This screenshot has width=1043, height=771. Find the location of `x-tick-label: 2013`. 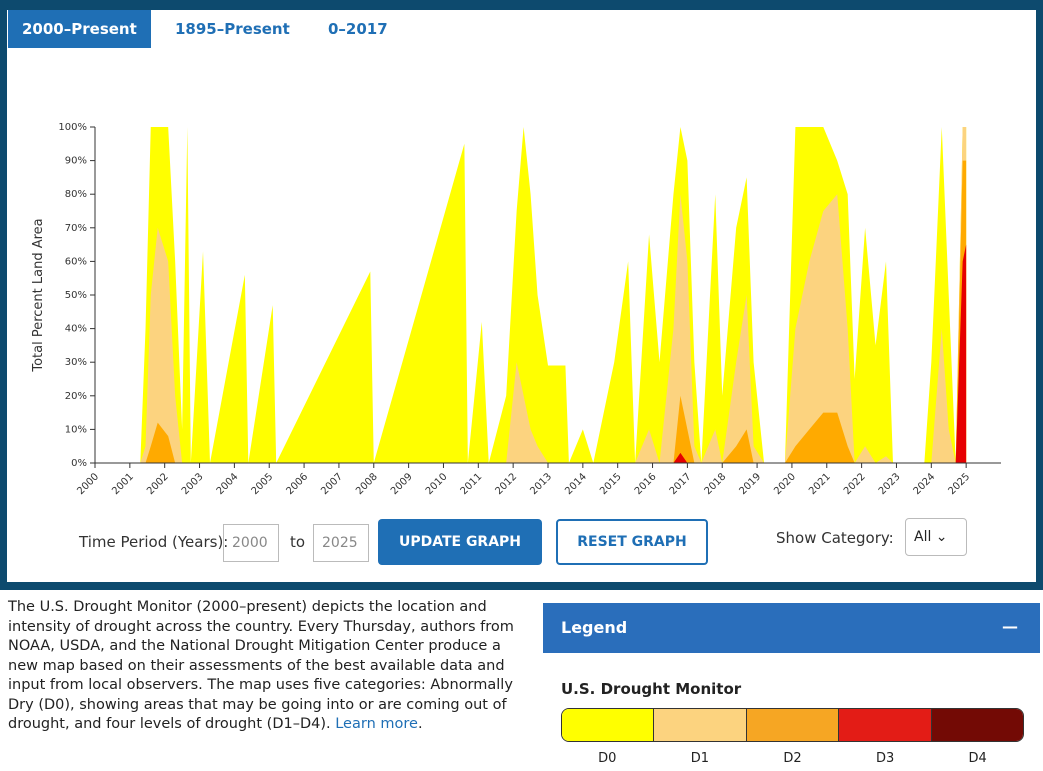

x-tick-label: 2013 is located at coordinates (541, 484).